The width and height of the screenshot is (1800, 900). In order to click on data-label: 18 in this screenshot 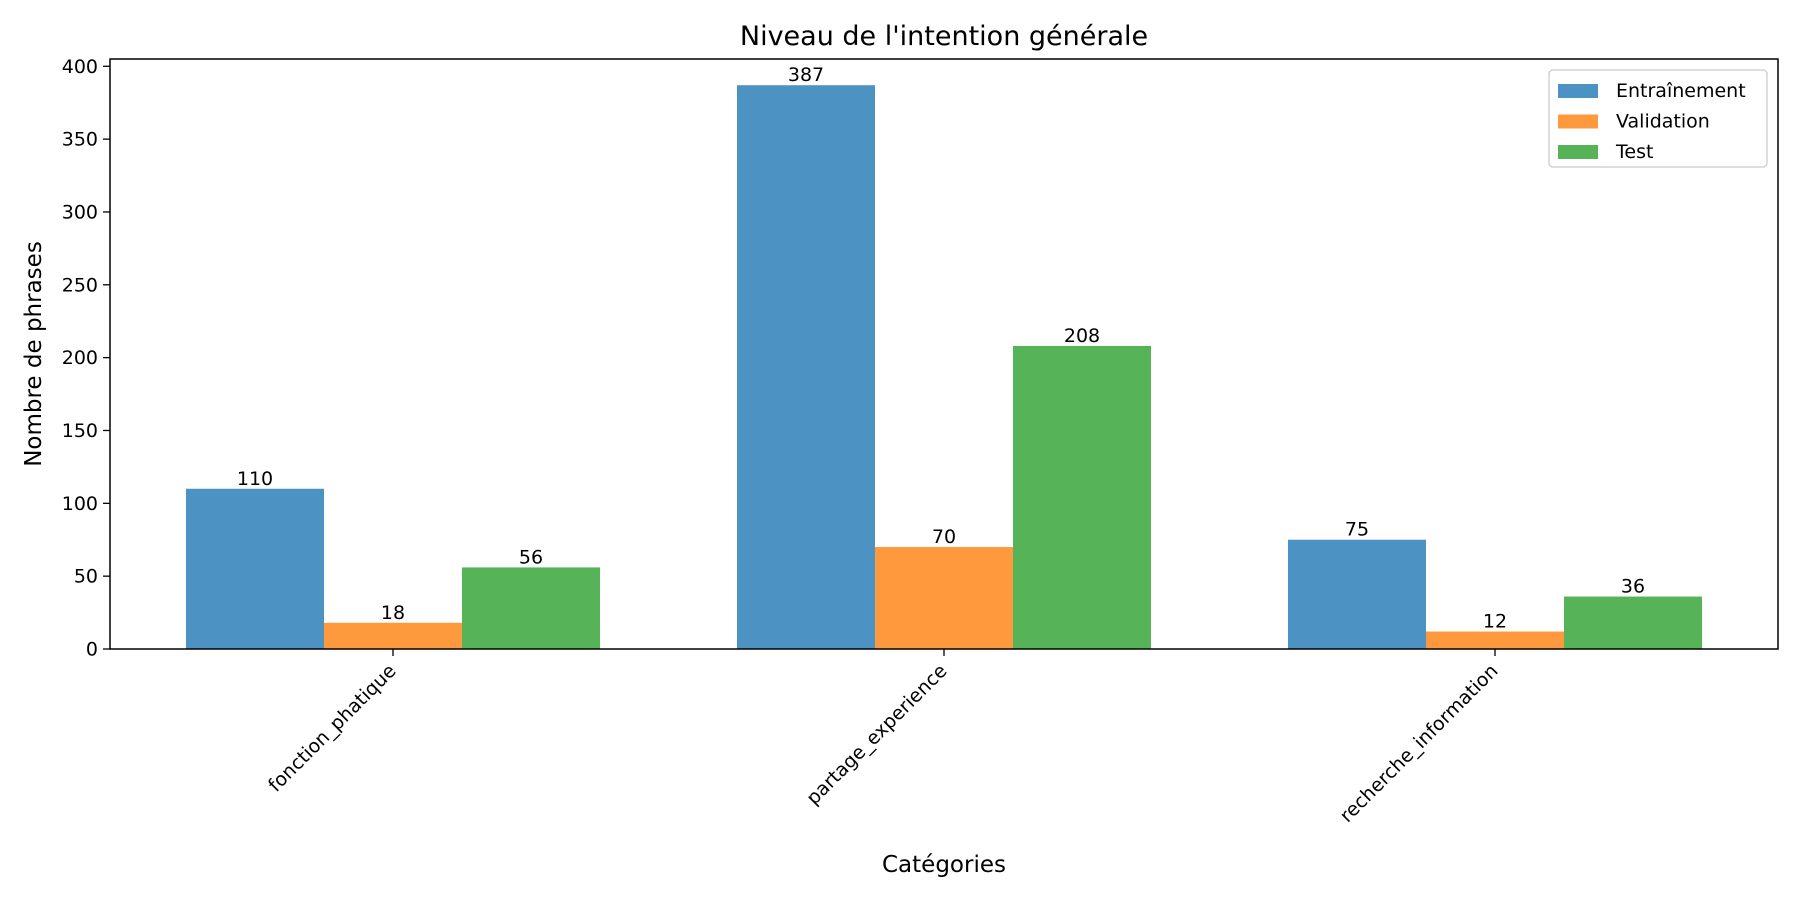, I will do `click(393, 613)`.